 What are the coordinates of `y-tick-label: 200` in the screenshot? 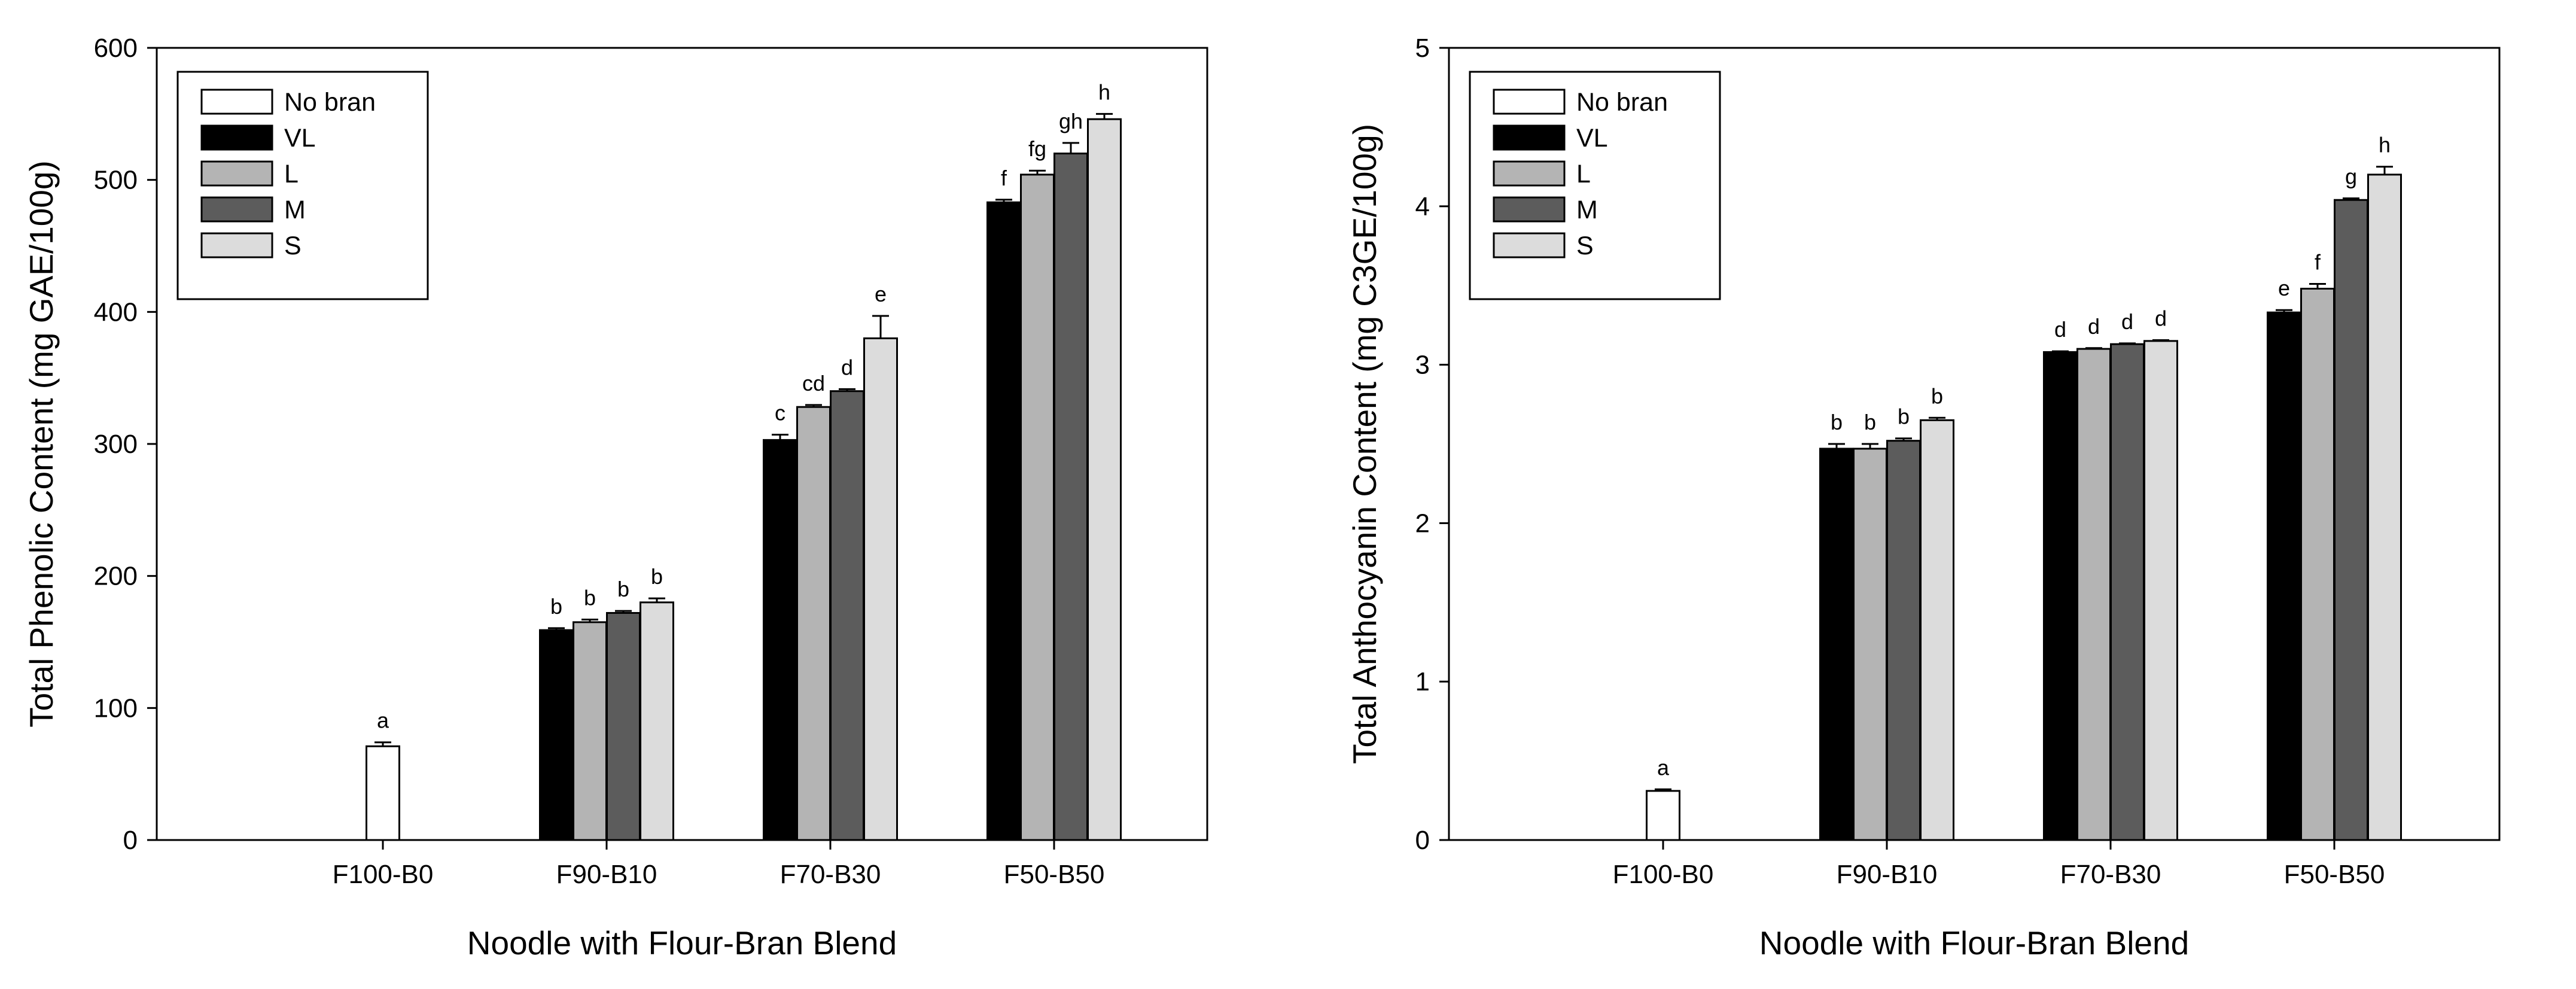 It's located at (116, 576).